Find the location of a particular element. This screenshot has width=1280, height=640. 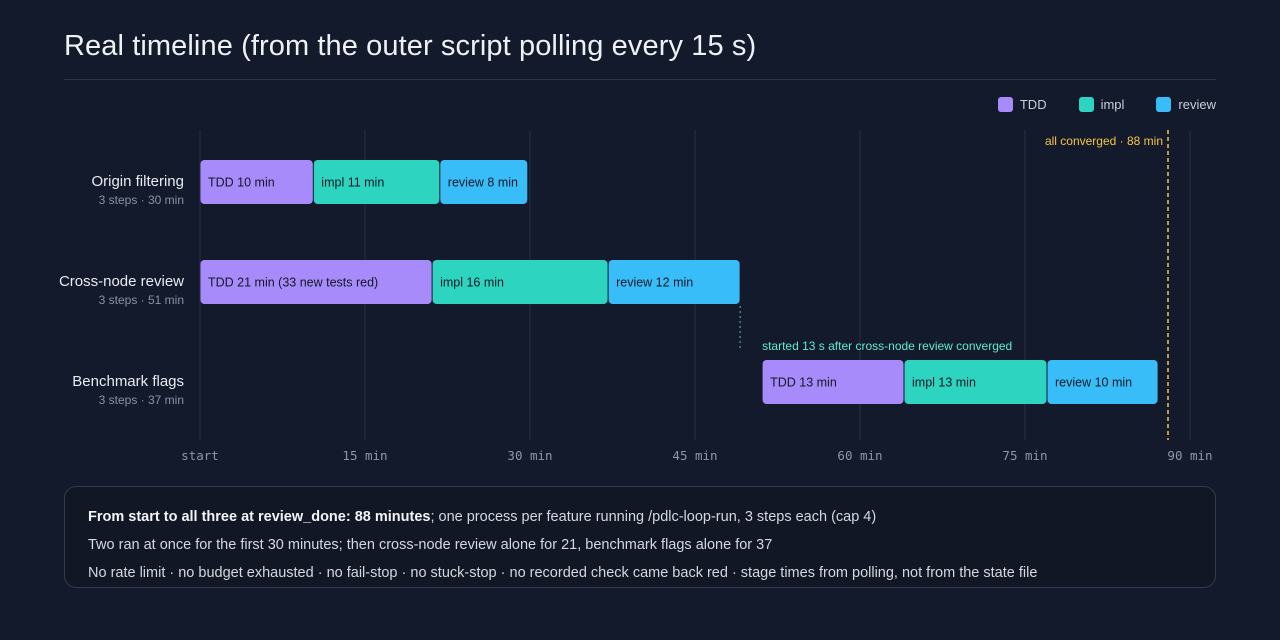

x-tick-label-1: 15 min is located at coordinates (364, 455).